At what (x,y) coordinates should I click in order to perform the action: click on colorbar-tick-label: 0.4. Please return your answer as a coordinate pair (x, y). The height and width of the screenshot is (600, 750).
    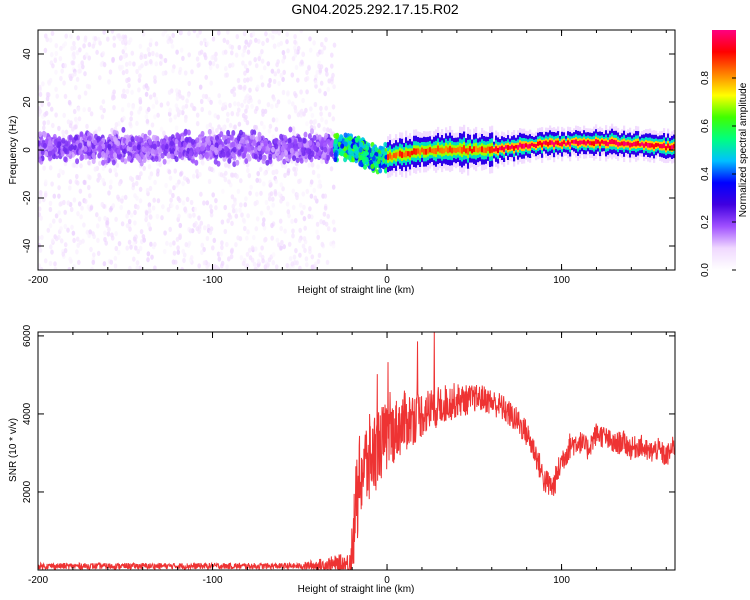
    Looking at the image, I should click on (705, 174).